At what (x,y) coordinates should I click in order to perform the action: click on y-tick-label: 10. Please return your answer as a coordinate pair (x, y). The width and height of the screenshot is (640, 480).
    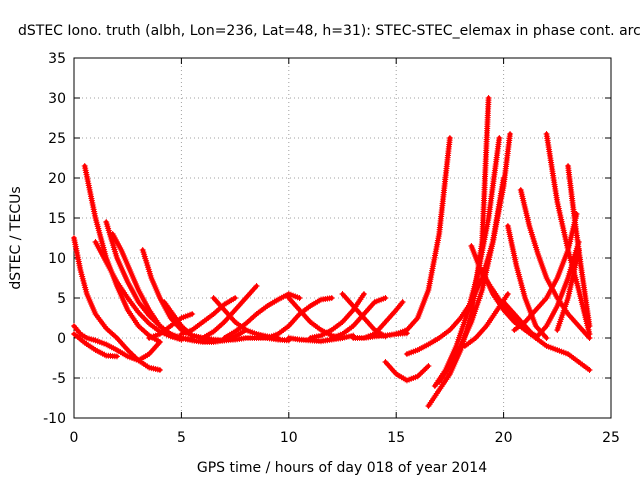
    Looking at the image, I should click on (57, 259).